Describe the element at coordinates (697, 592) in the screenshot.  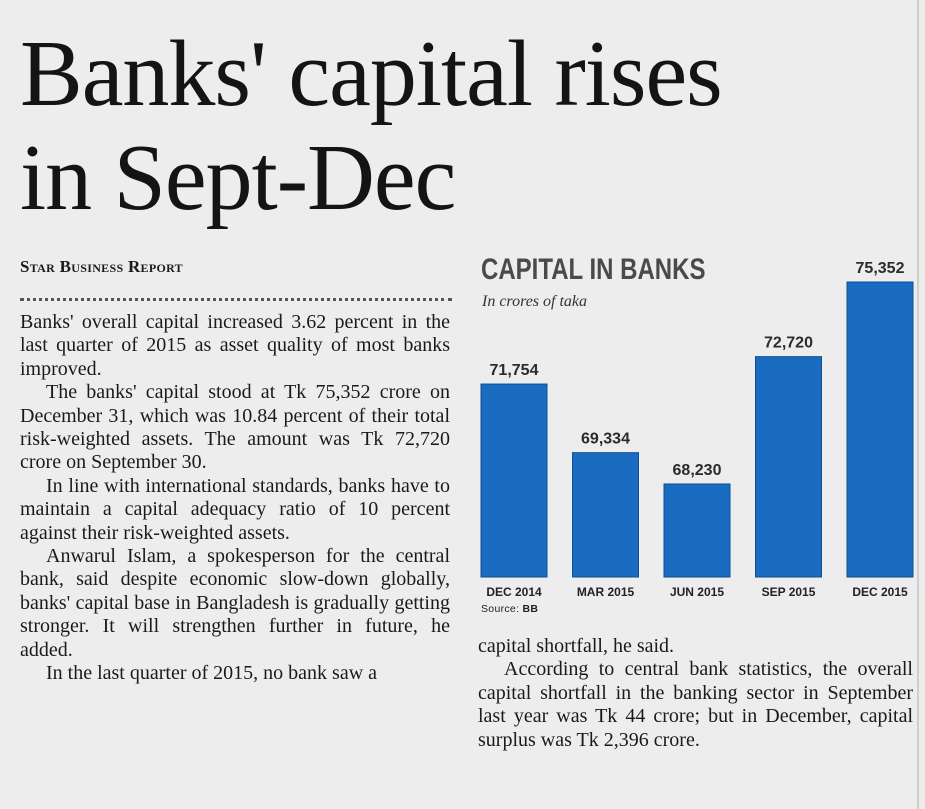
I see `category-label: JUN 2015` at that location.